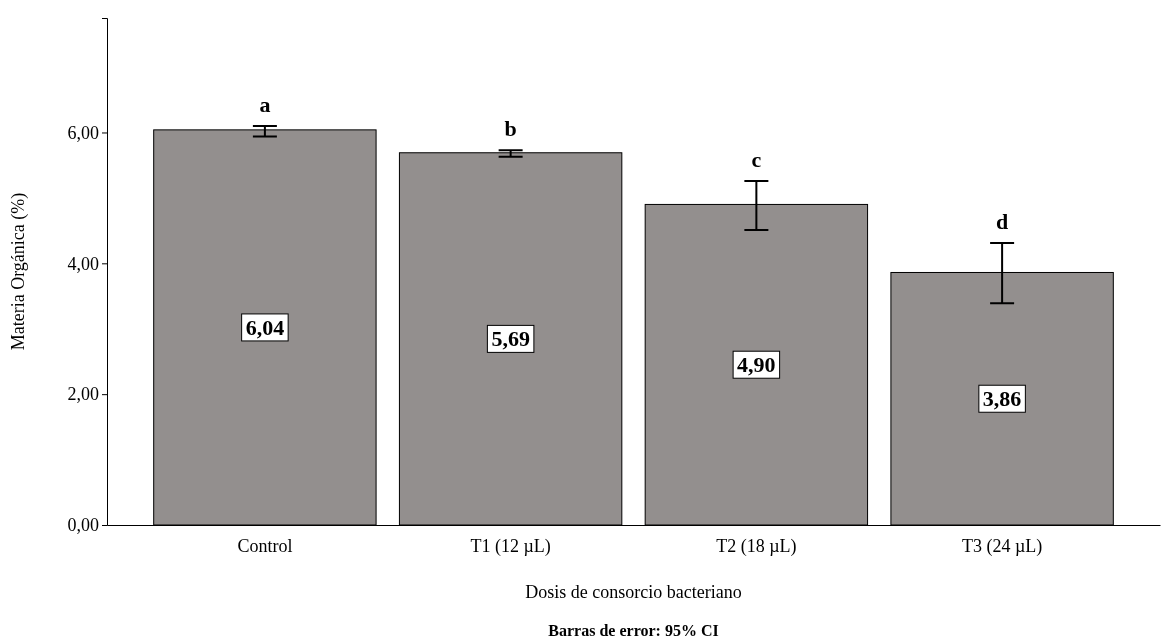 The height and width of the screenshot is (644, 1164). Describe the element at coordinates (1002, 546) in the screenshot. I see `x-tick-label: T3 (24 µL)` at that location.